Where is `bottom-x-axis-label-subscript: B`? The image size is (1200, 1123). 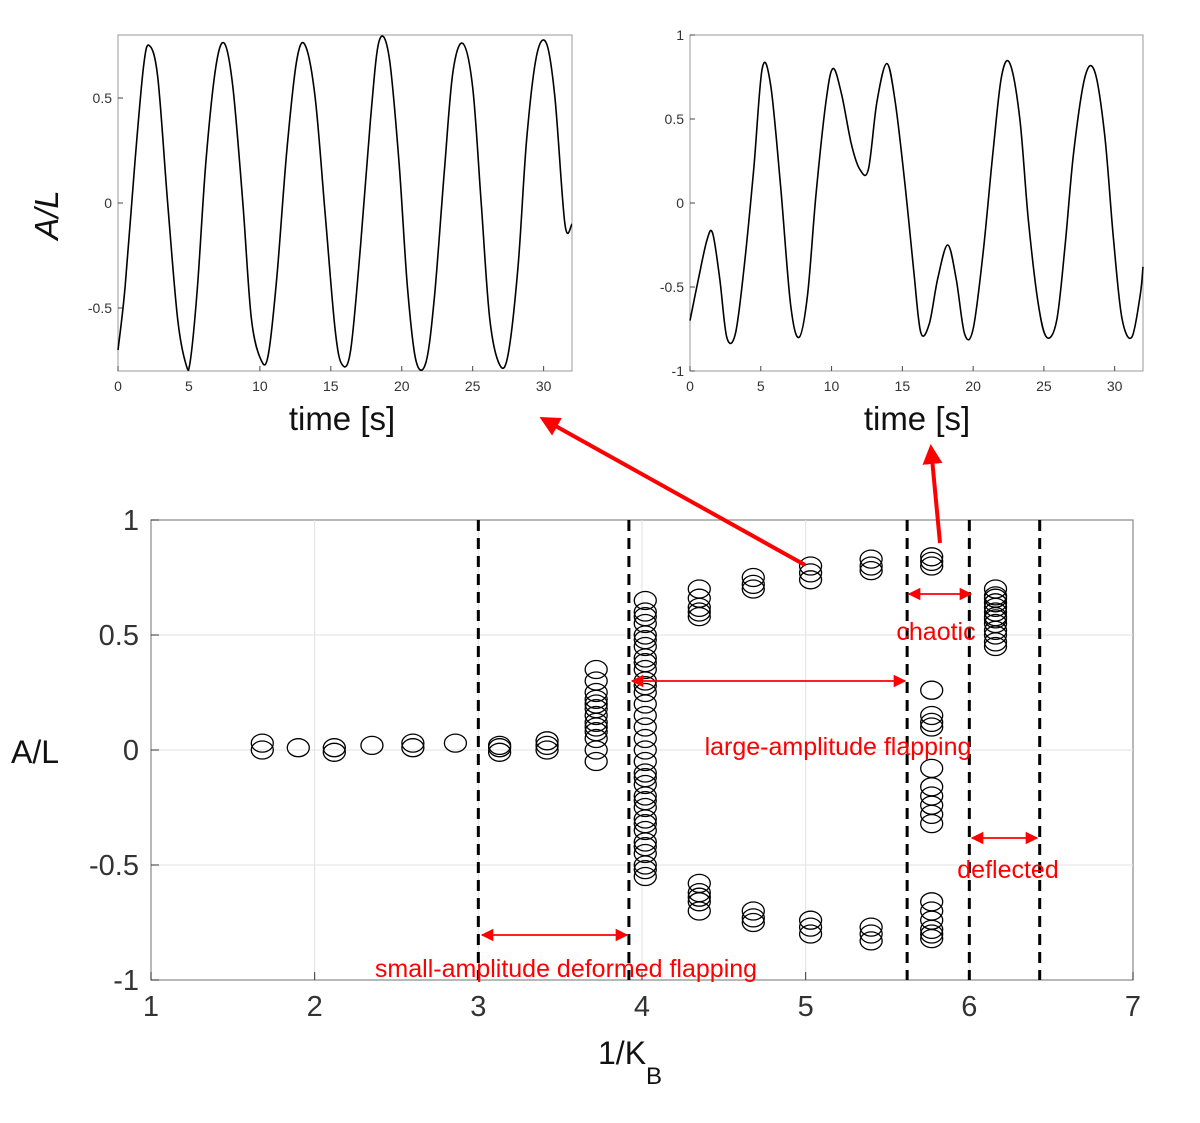
bottom-x-axis-label-subscript: B is located at coordinates (654, 1076).